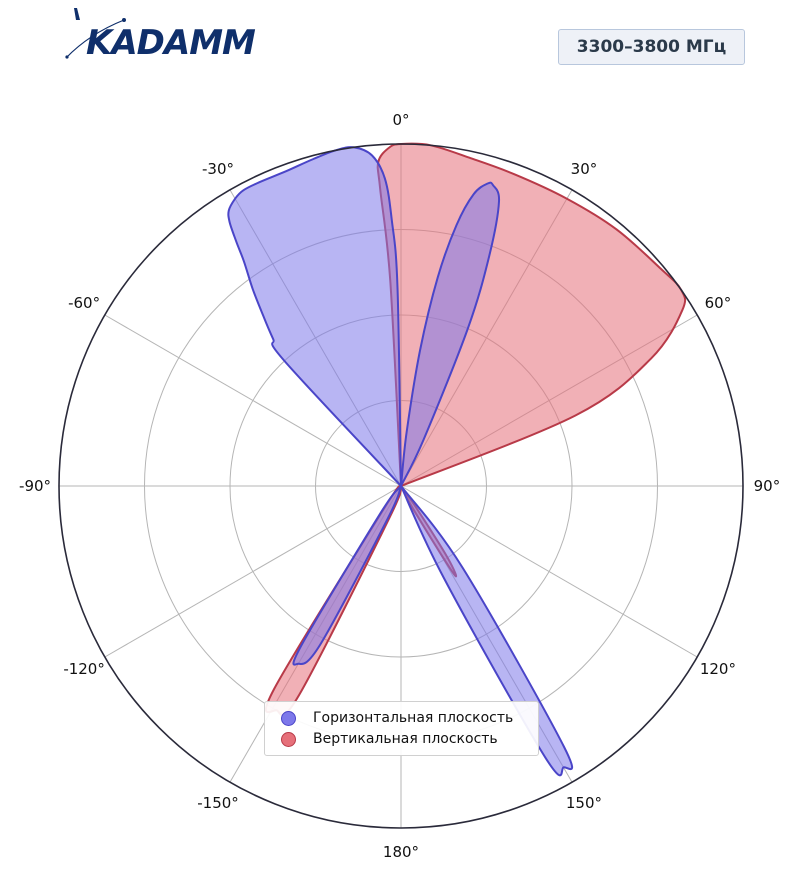  I want to click on angle-tick-label: -30°, so click(218, 169).